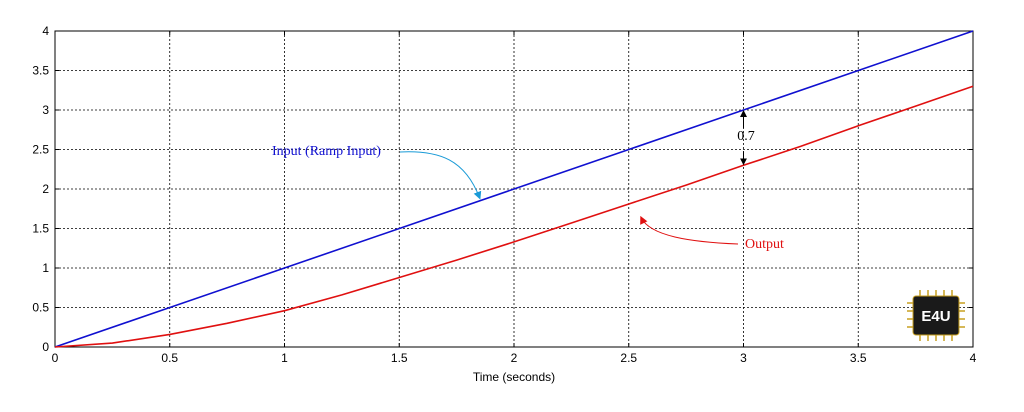  Describe the element at coordinates (326, 151) in the screenshot. I see `annotation-input-label: Input (Ramp Input)` at that location.